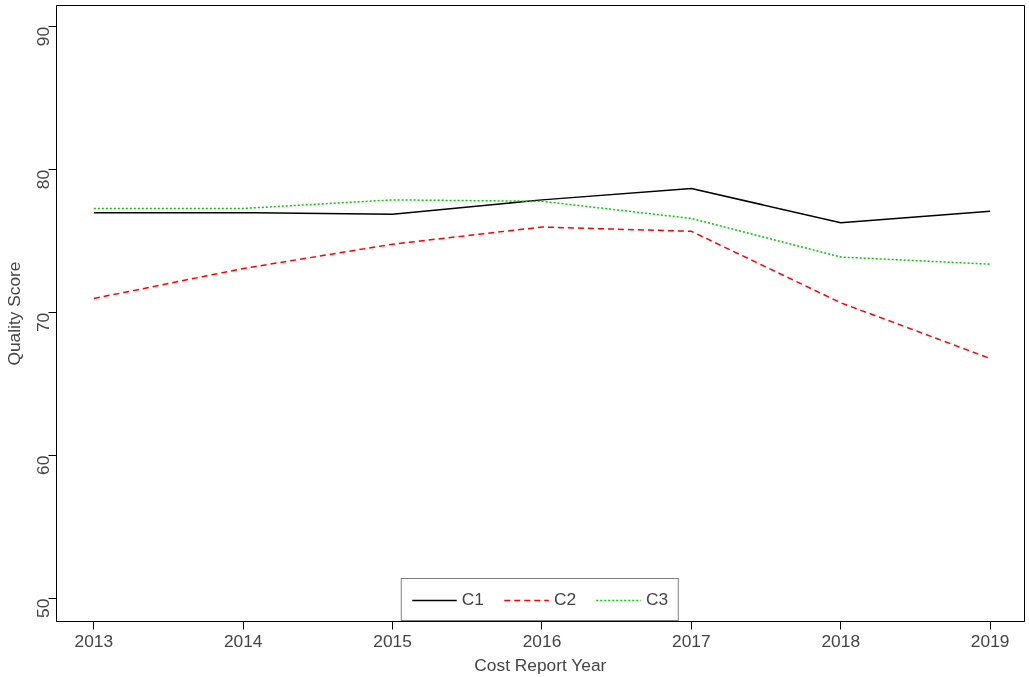 This screenshot has width=1029, height=677. What do you see at coordinates (540, 664) in the screenshot?
I see `x-axis-title: Cost Report Year` at bounding box center [540, 664].